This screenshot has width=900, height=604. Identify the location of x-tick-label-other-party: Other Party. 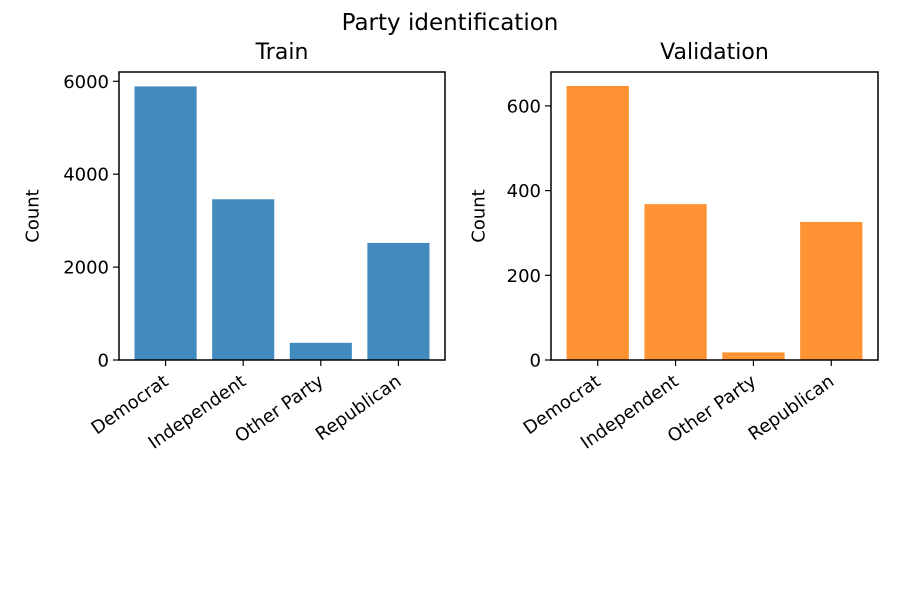
(712, 409).